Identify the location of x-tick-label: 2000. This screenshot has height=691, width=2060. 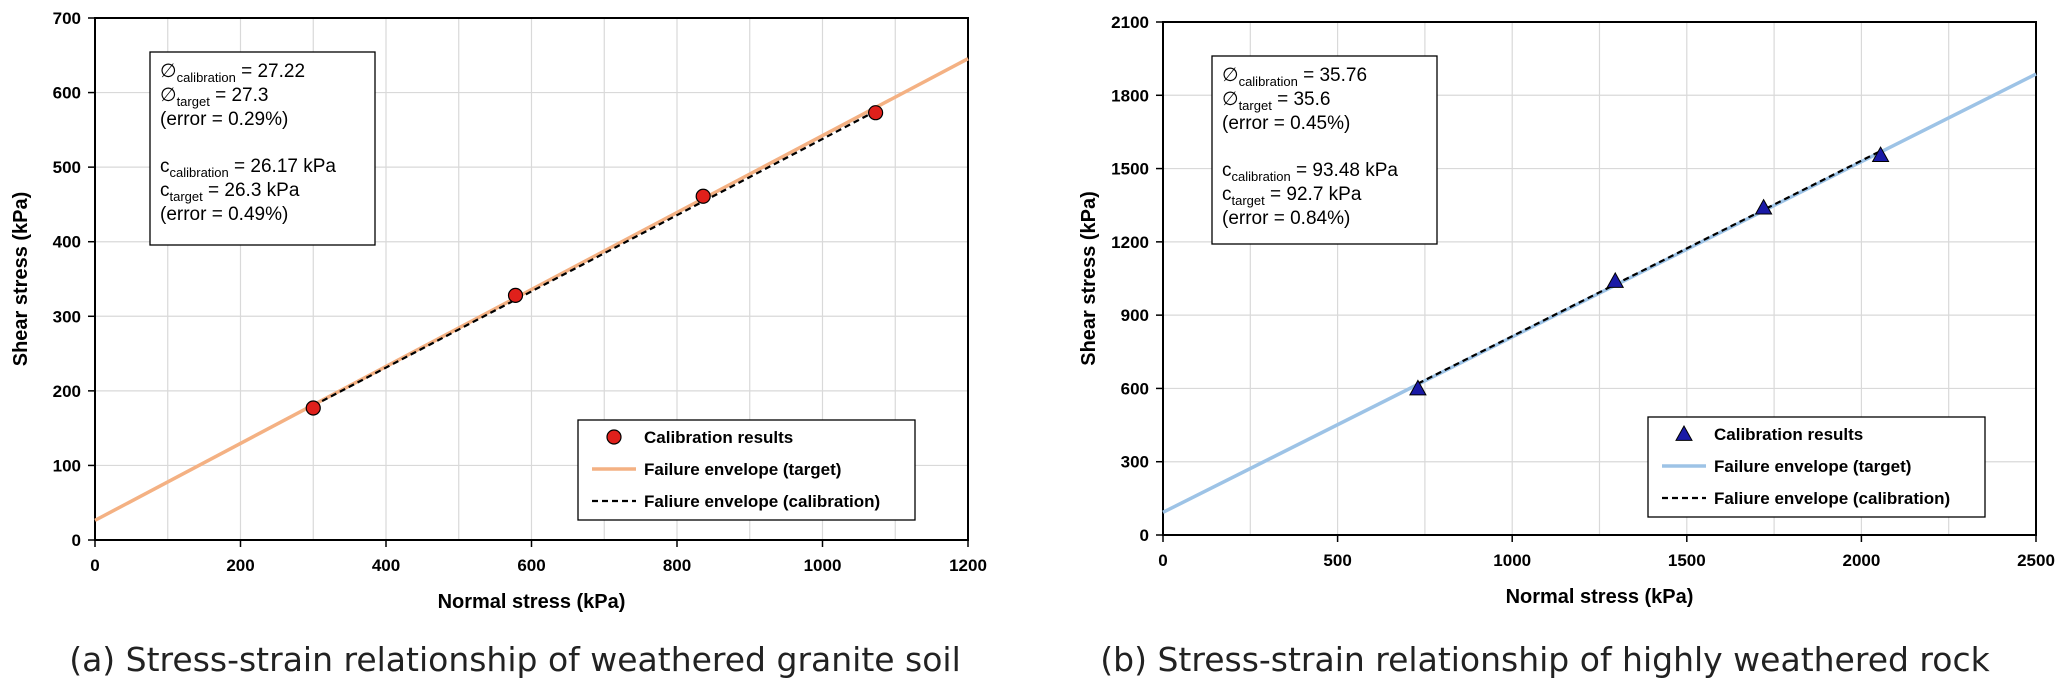
(1861, 560).